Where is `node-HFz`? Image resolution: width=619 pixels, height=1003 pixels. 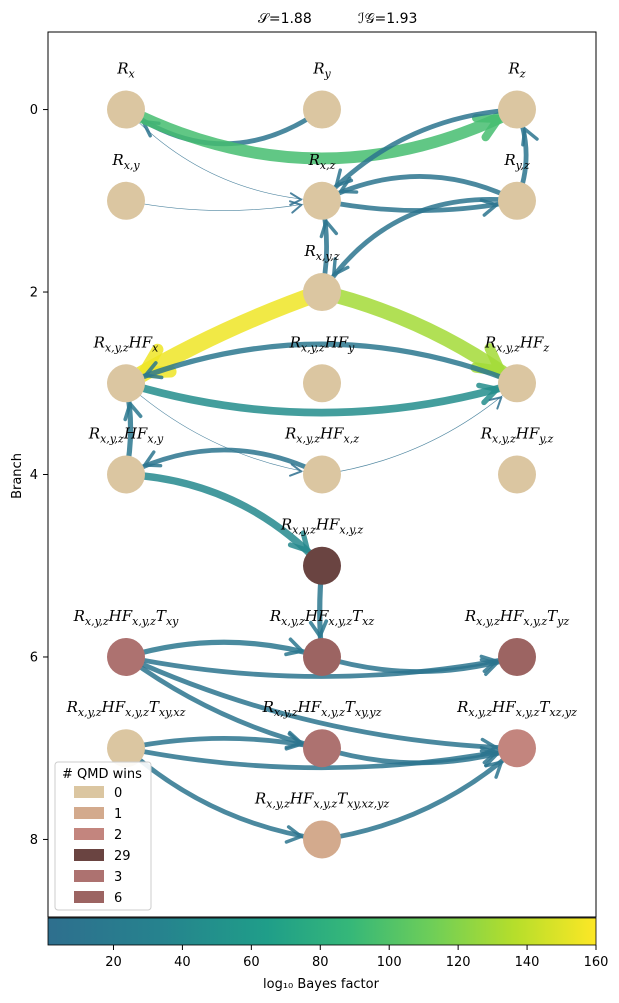
node-HFz is located at coordinates (517, 383).